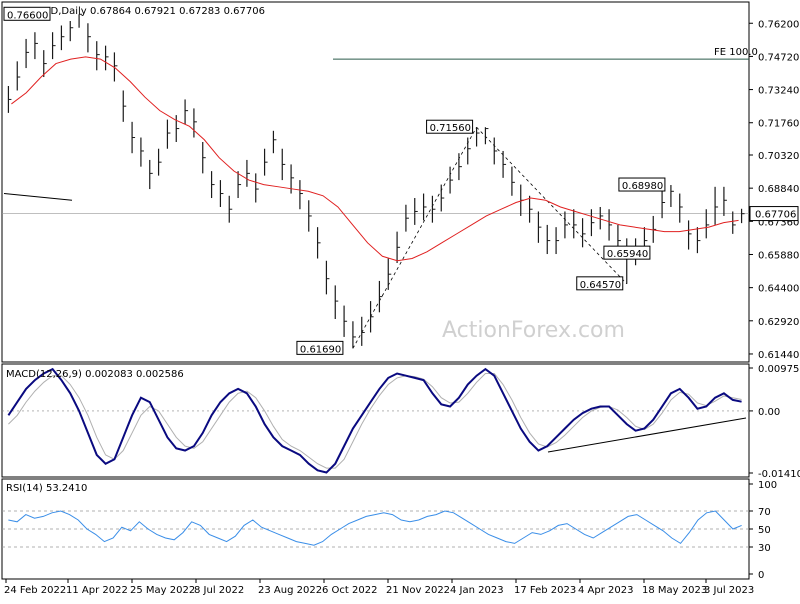 This screenshot has width=800, height=604. I want to click on annotation-label: 0.71560, so click(450, 128).